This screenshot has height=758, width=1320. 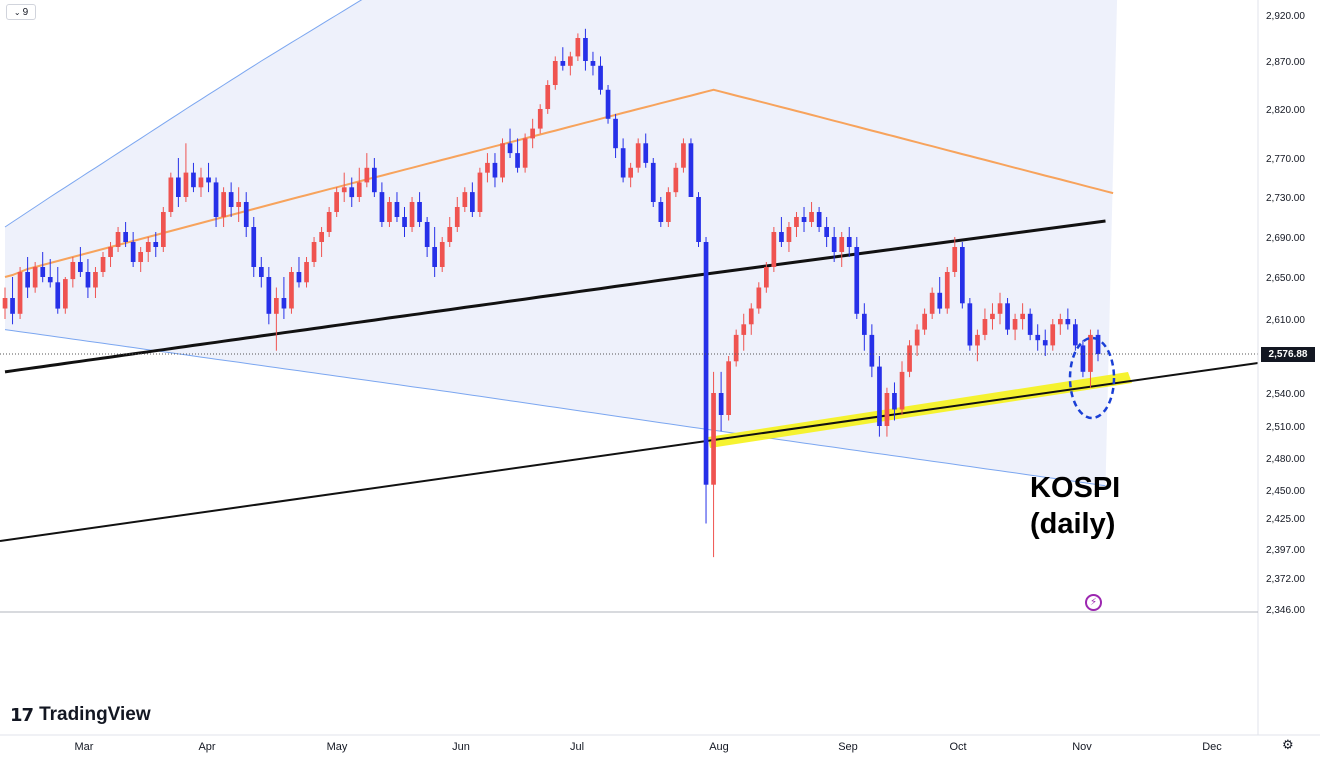 What do you see at coordinates (1093, 602) in the screenshot?
I see `flash-icon: ⚡` at bounding box center [1093, 602].